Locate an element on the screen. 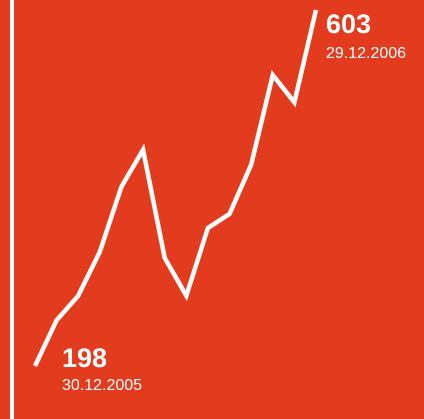  end-date-label: 29.12.2006 is located at coordinates (366, 53).